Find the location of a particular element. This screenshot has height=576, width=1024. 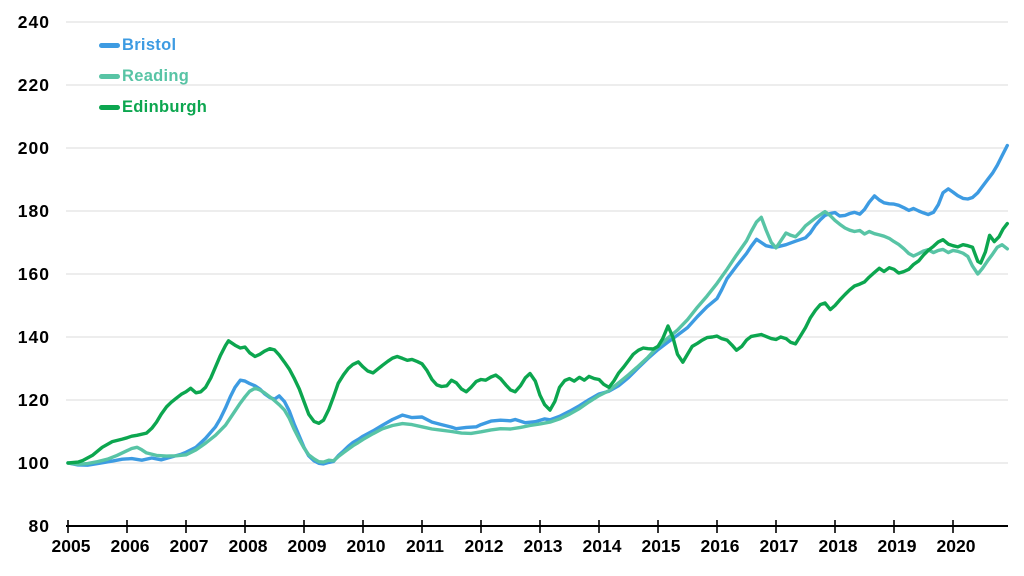

x-axis-label-2018: 2018 is located at coordinates (838, 546).